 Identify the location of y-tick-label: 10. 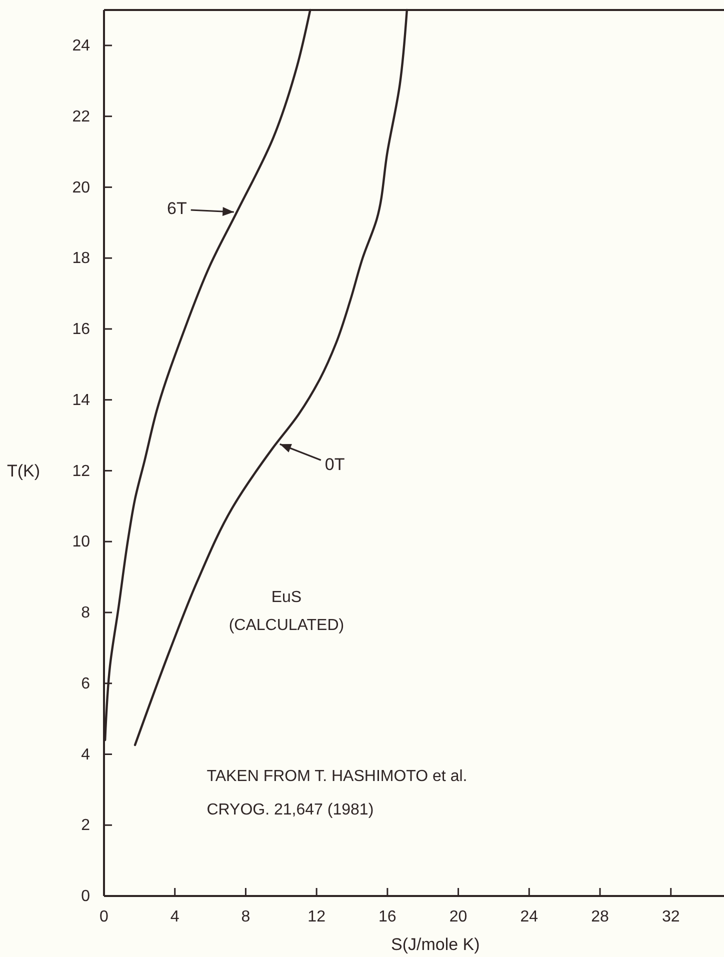
(81, 542).